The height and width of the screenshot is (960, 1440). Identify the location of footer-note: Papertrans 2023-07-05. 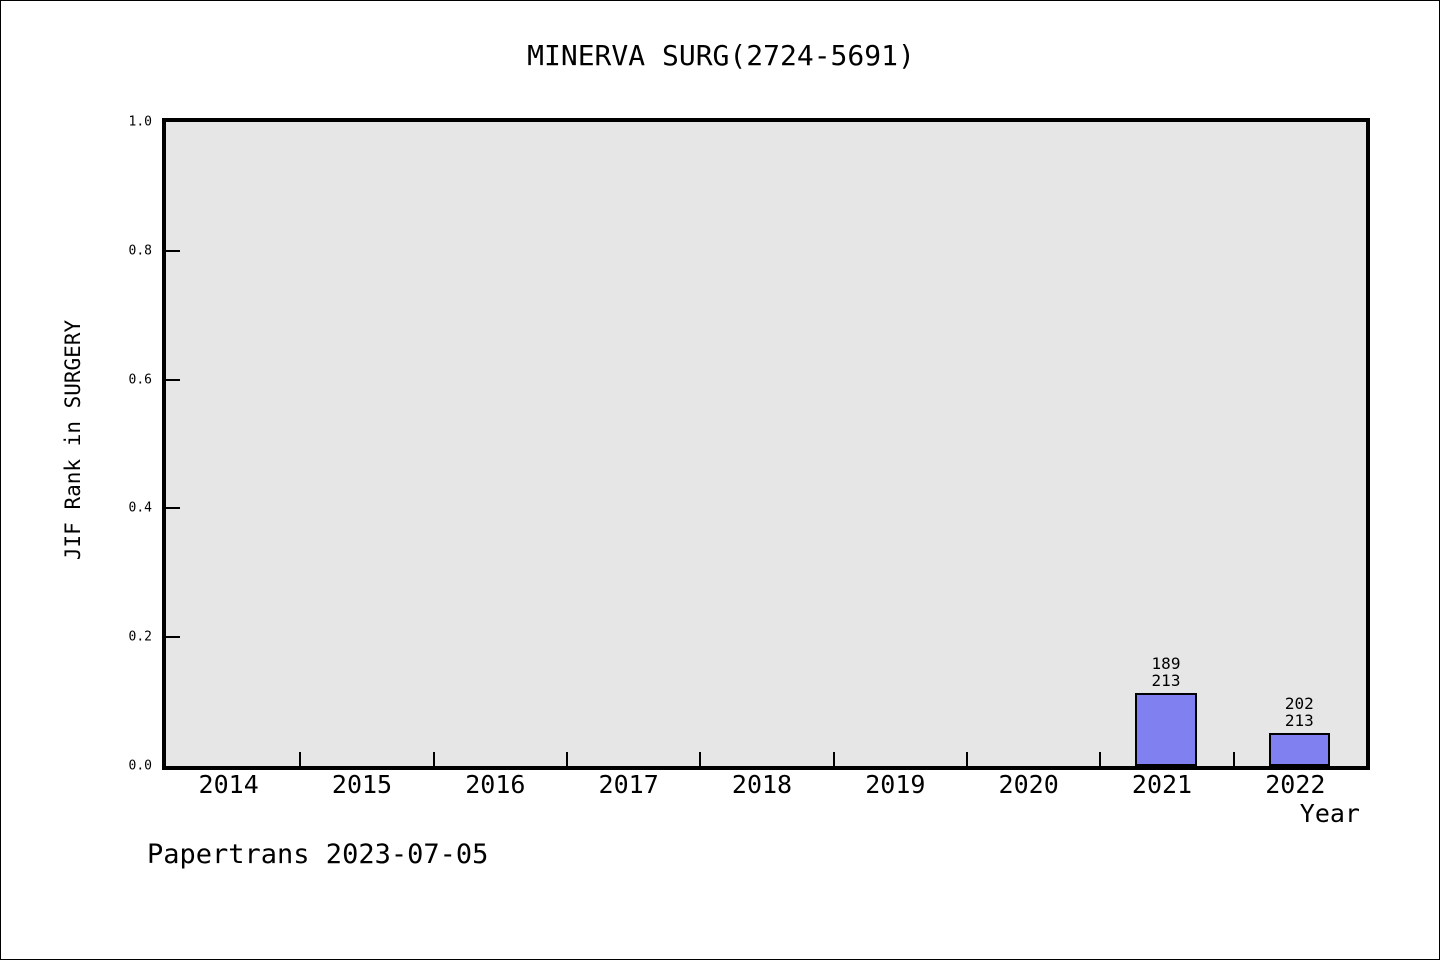
(318, 854).